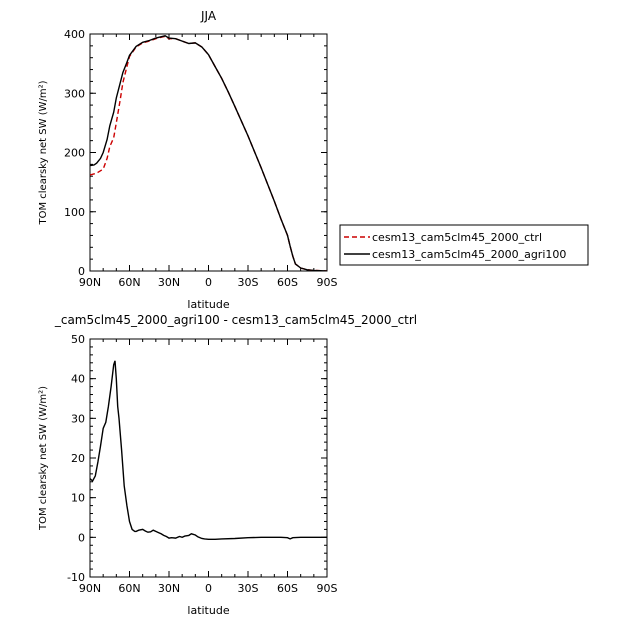  What do you see at coordinates (78, 498) in the screenshot?
I see `y-tick-label: 10` at bounding box center [78, 498].